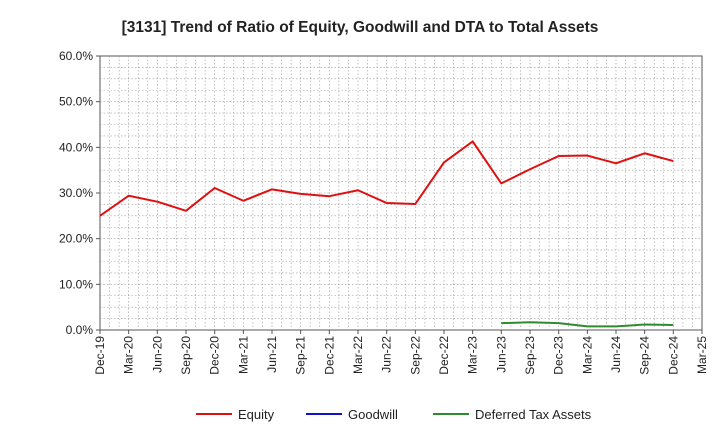 The height and width of the screenshot is (440, 720). What do you see at coordinates (530, 355) in the screenshot?
I see `x-tick-label: Sep-23` at bounding box center [530, 355].